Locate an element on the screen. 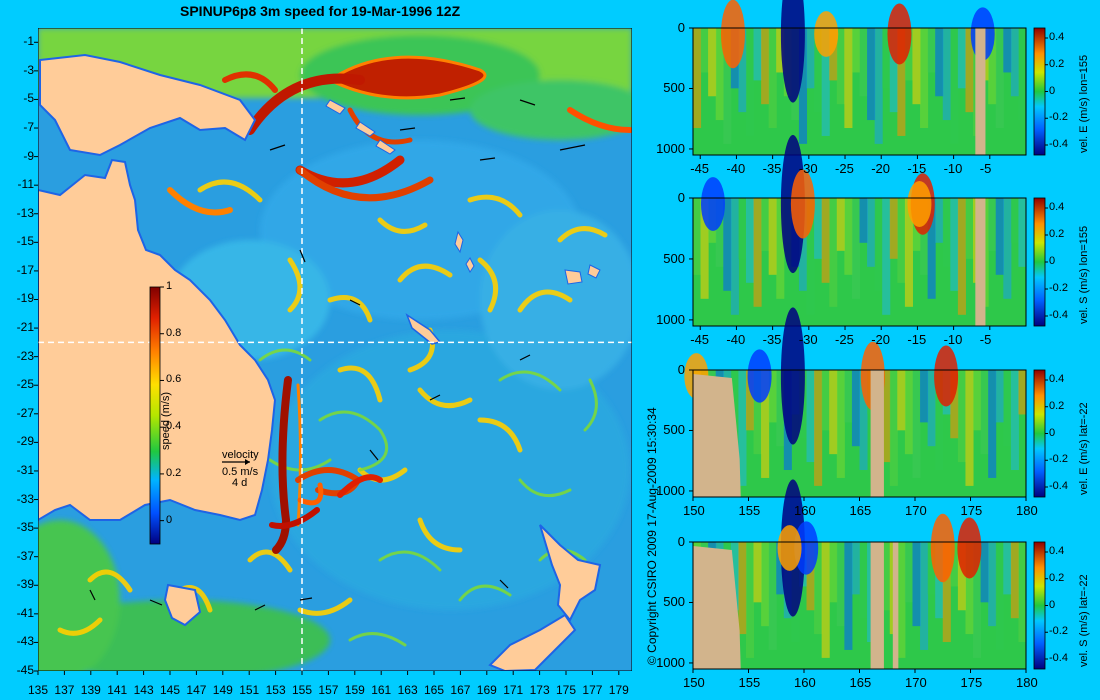  section-y-tick-label: 500 is located at coordinates (674, 258).